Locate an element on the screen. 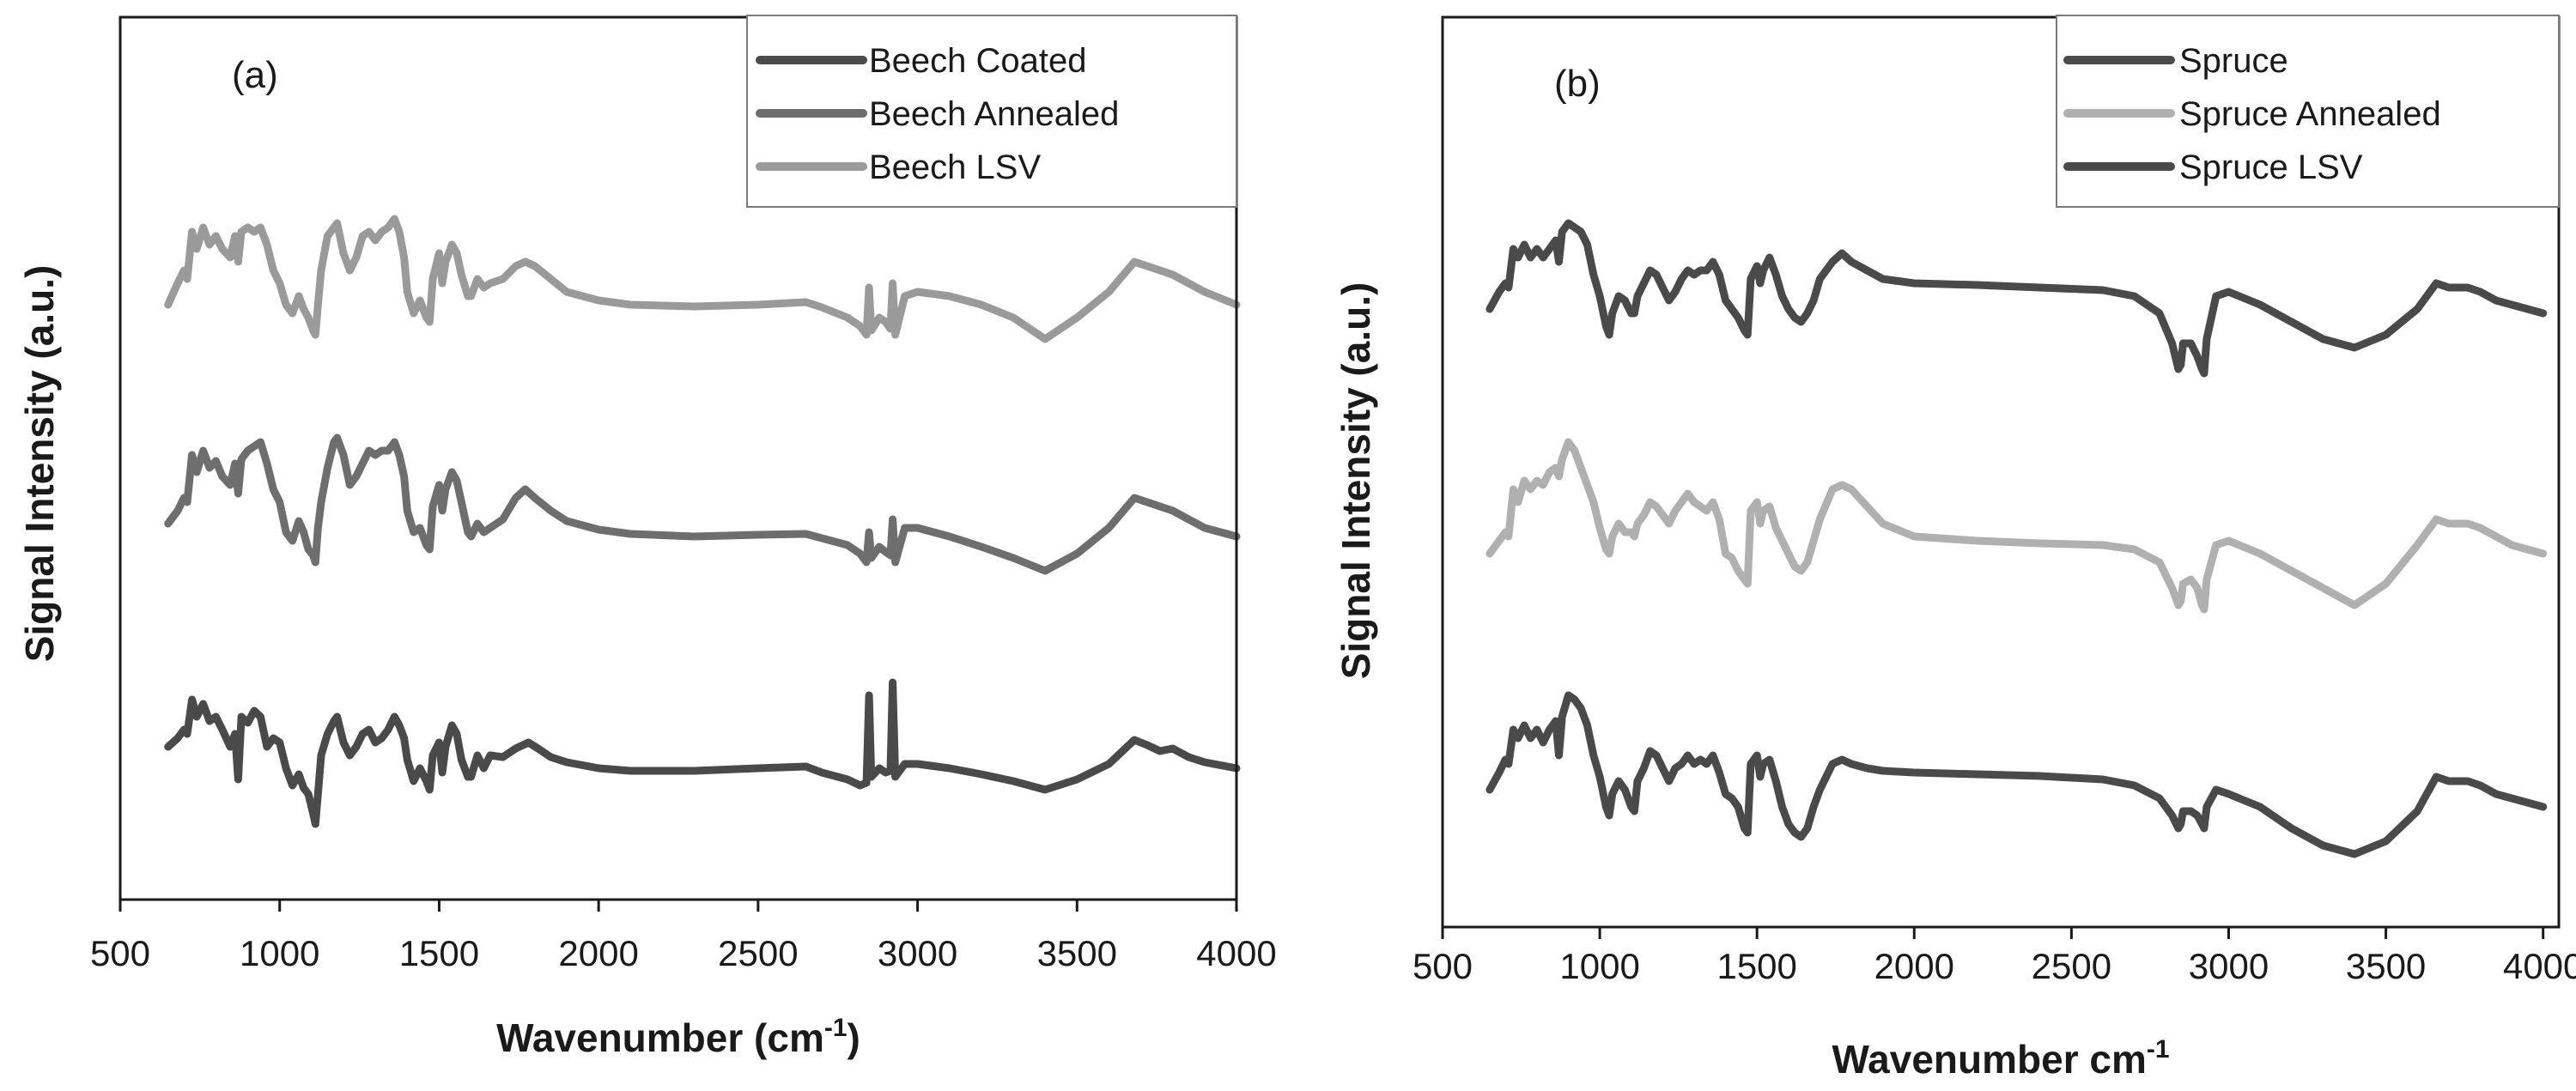 The image size is (2576, 1091). x-tick-label-b-2500: 2500 is located at coordinates (2071, 966).